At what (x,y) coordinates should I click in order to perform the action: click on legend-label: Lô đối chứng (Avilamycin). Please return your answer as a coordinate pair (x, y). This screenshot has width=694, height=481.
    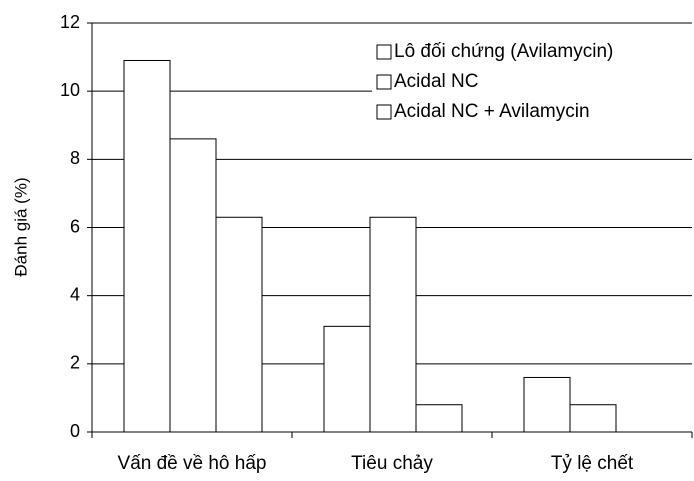
    Looking at the image, I should click on (503, 51).